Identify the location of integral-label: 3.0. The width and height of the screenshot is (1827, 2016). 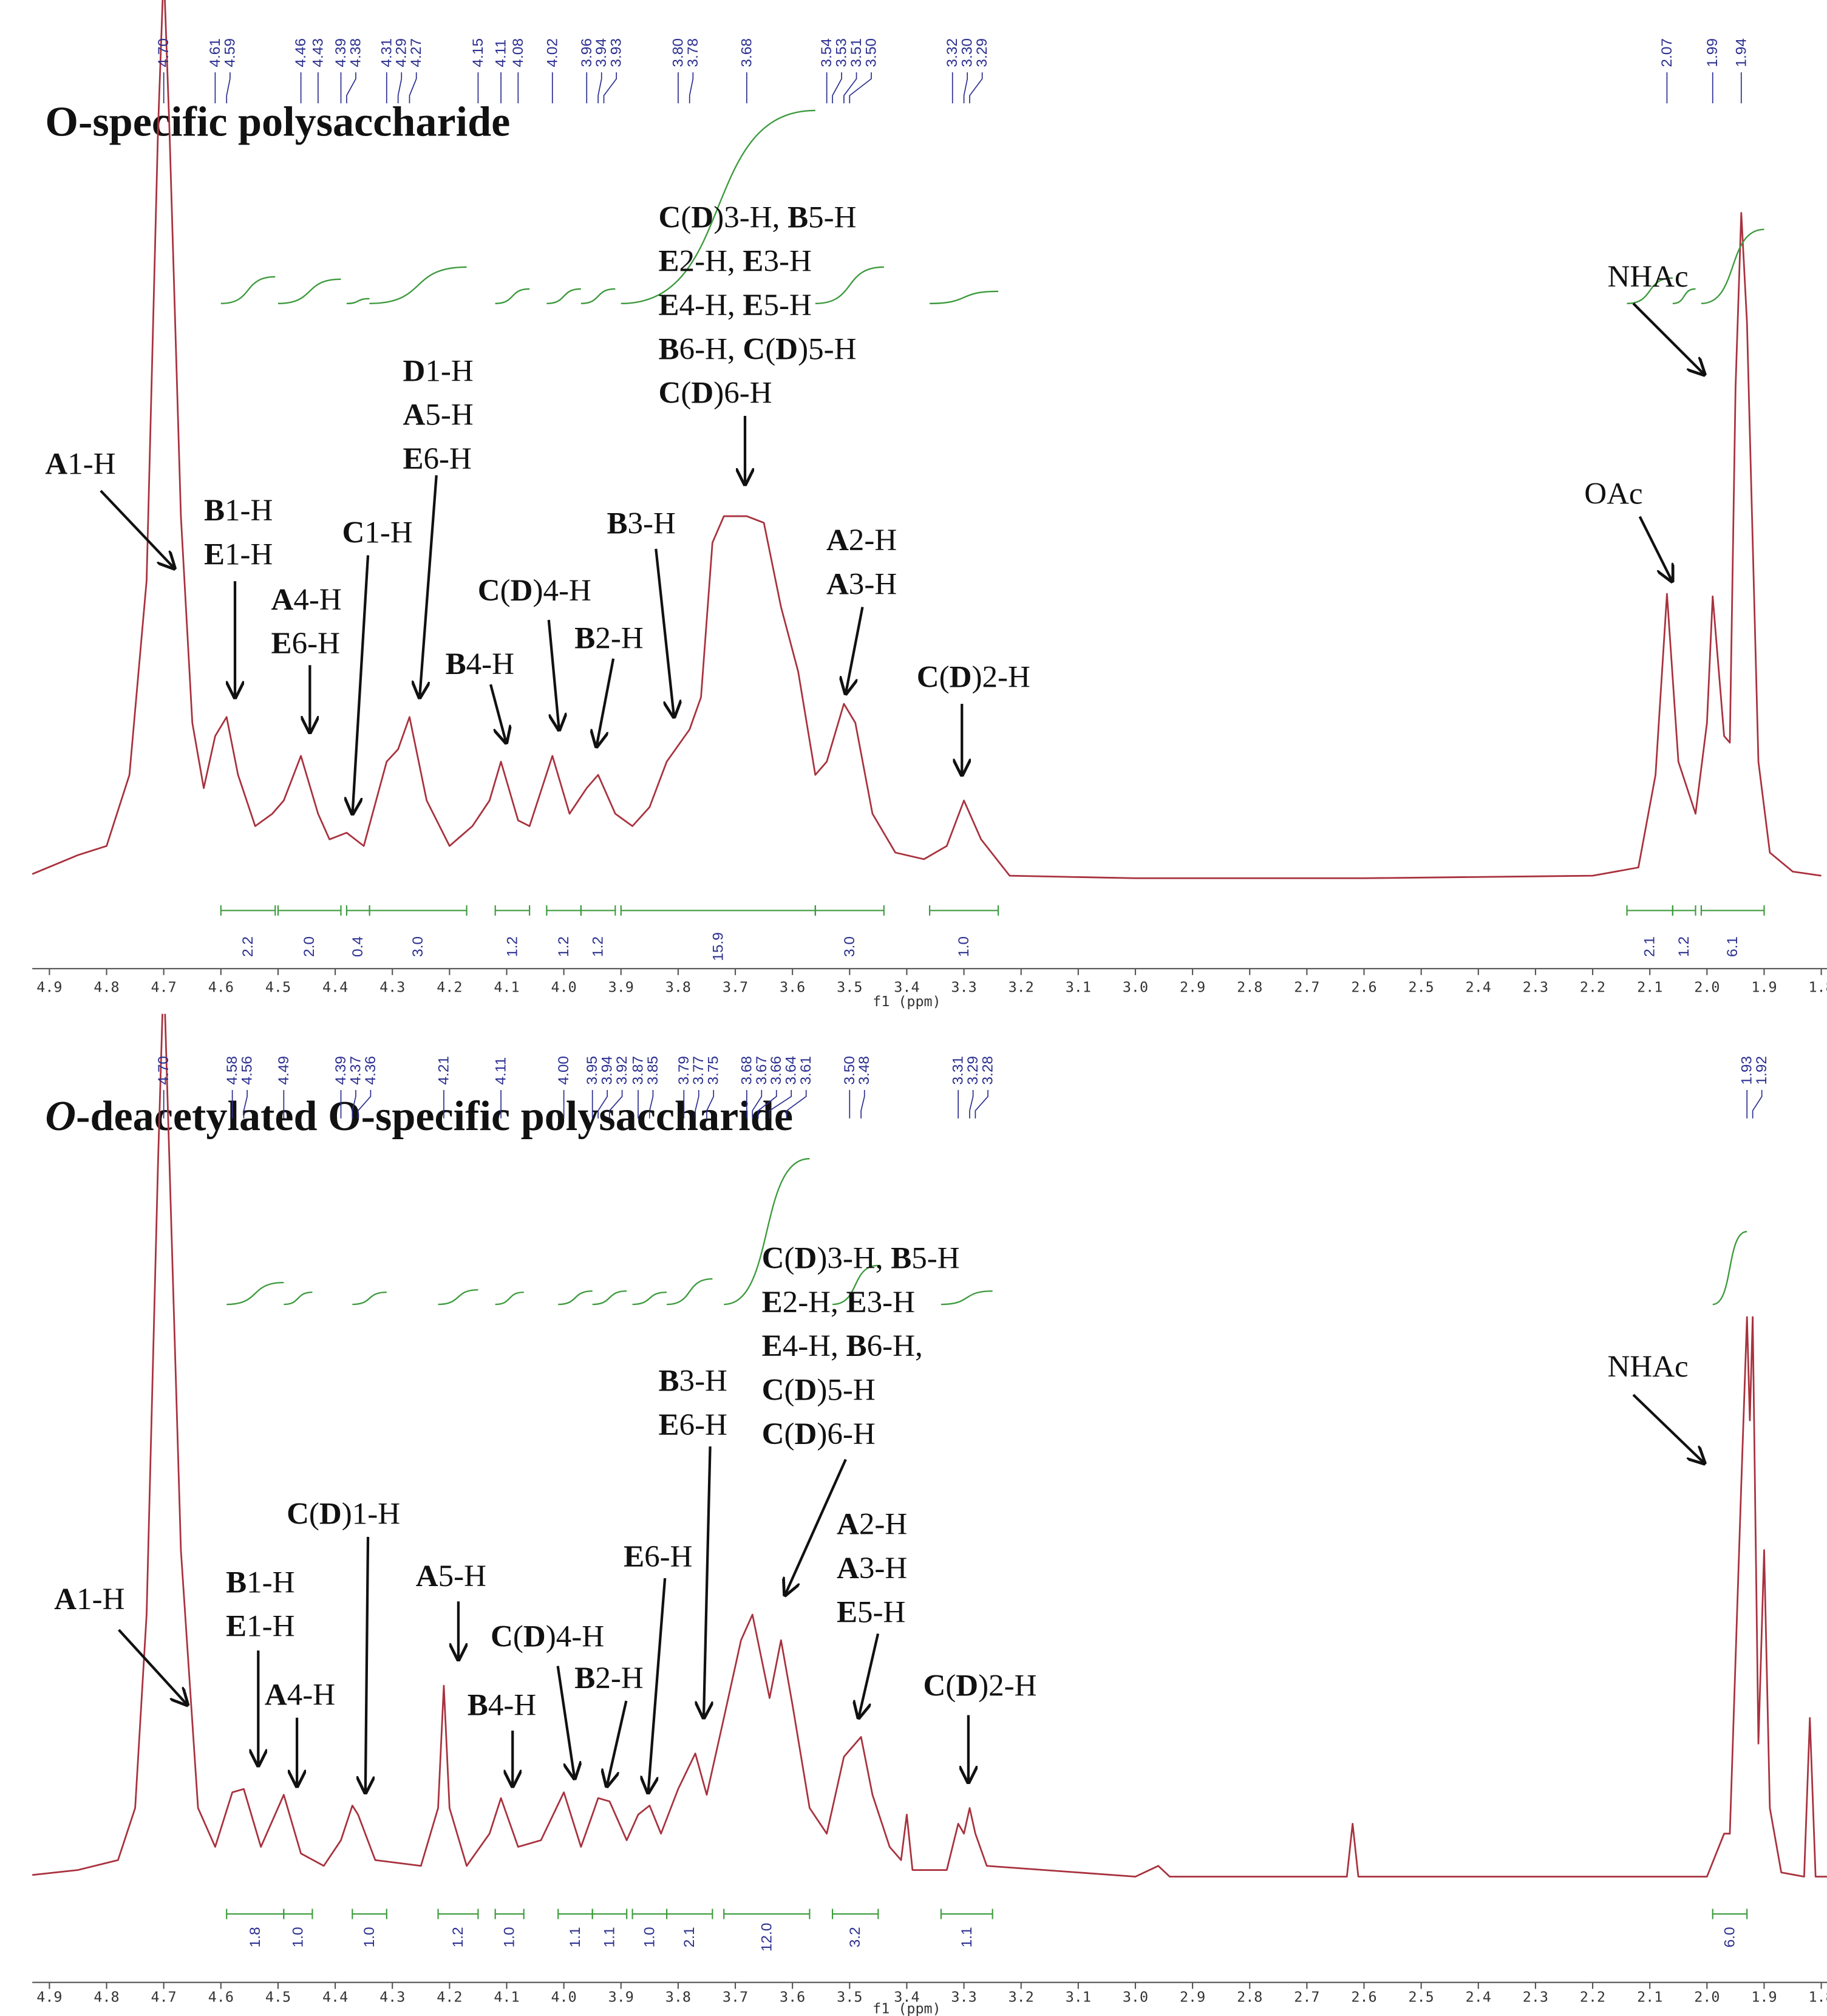
(850, 946).